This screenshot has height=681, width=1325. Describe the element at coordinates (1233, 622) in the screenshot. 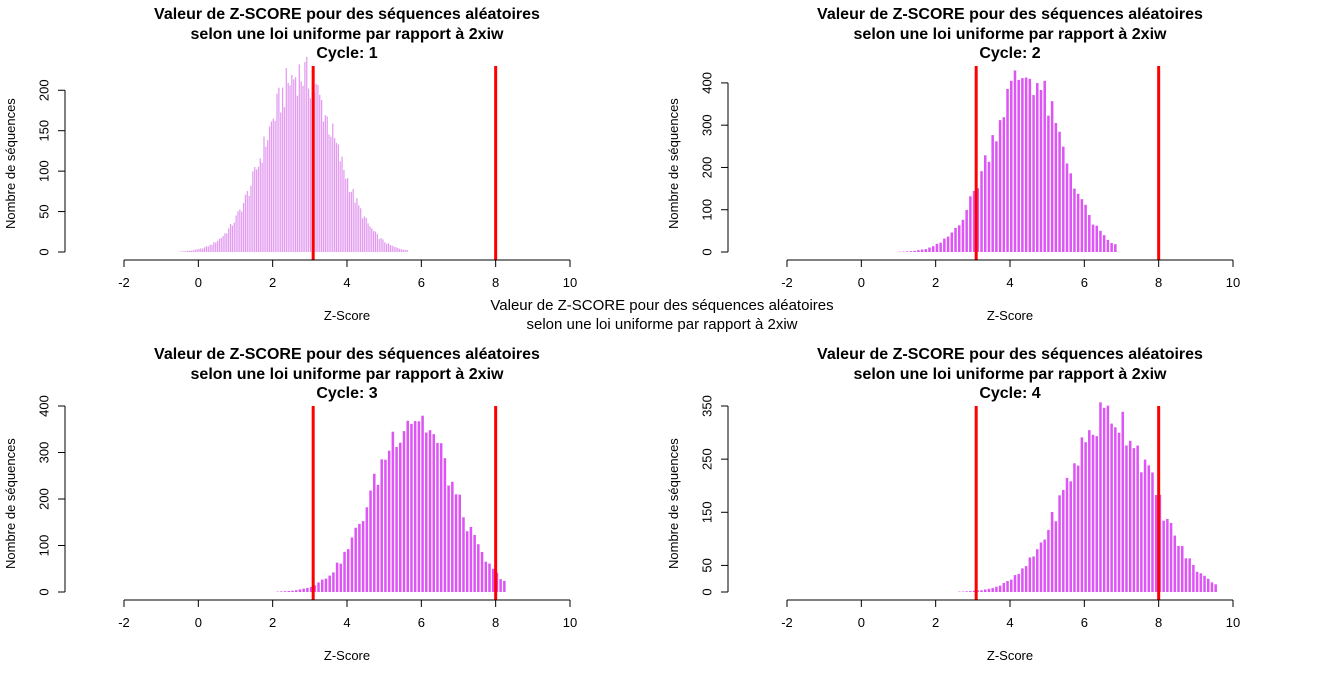

I see `panel-4-x-tick-label: 10` at that location.